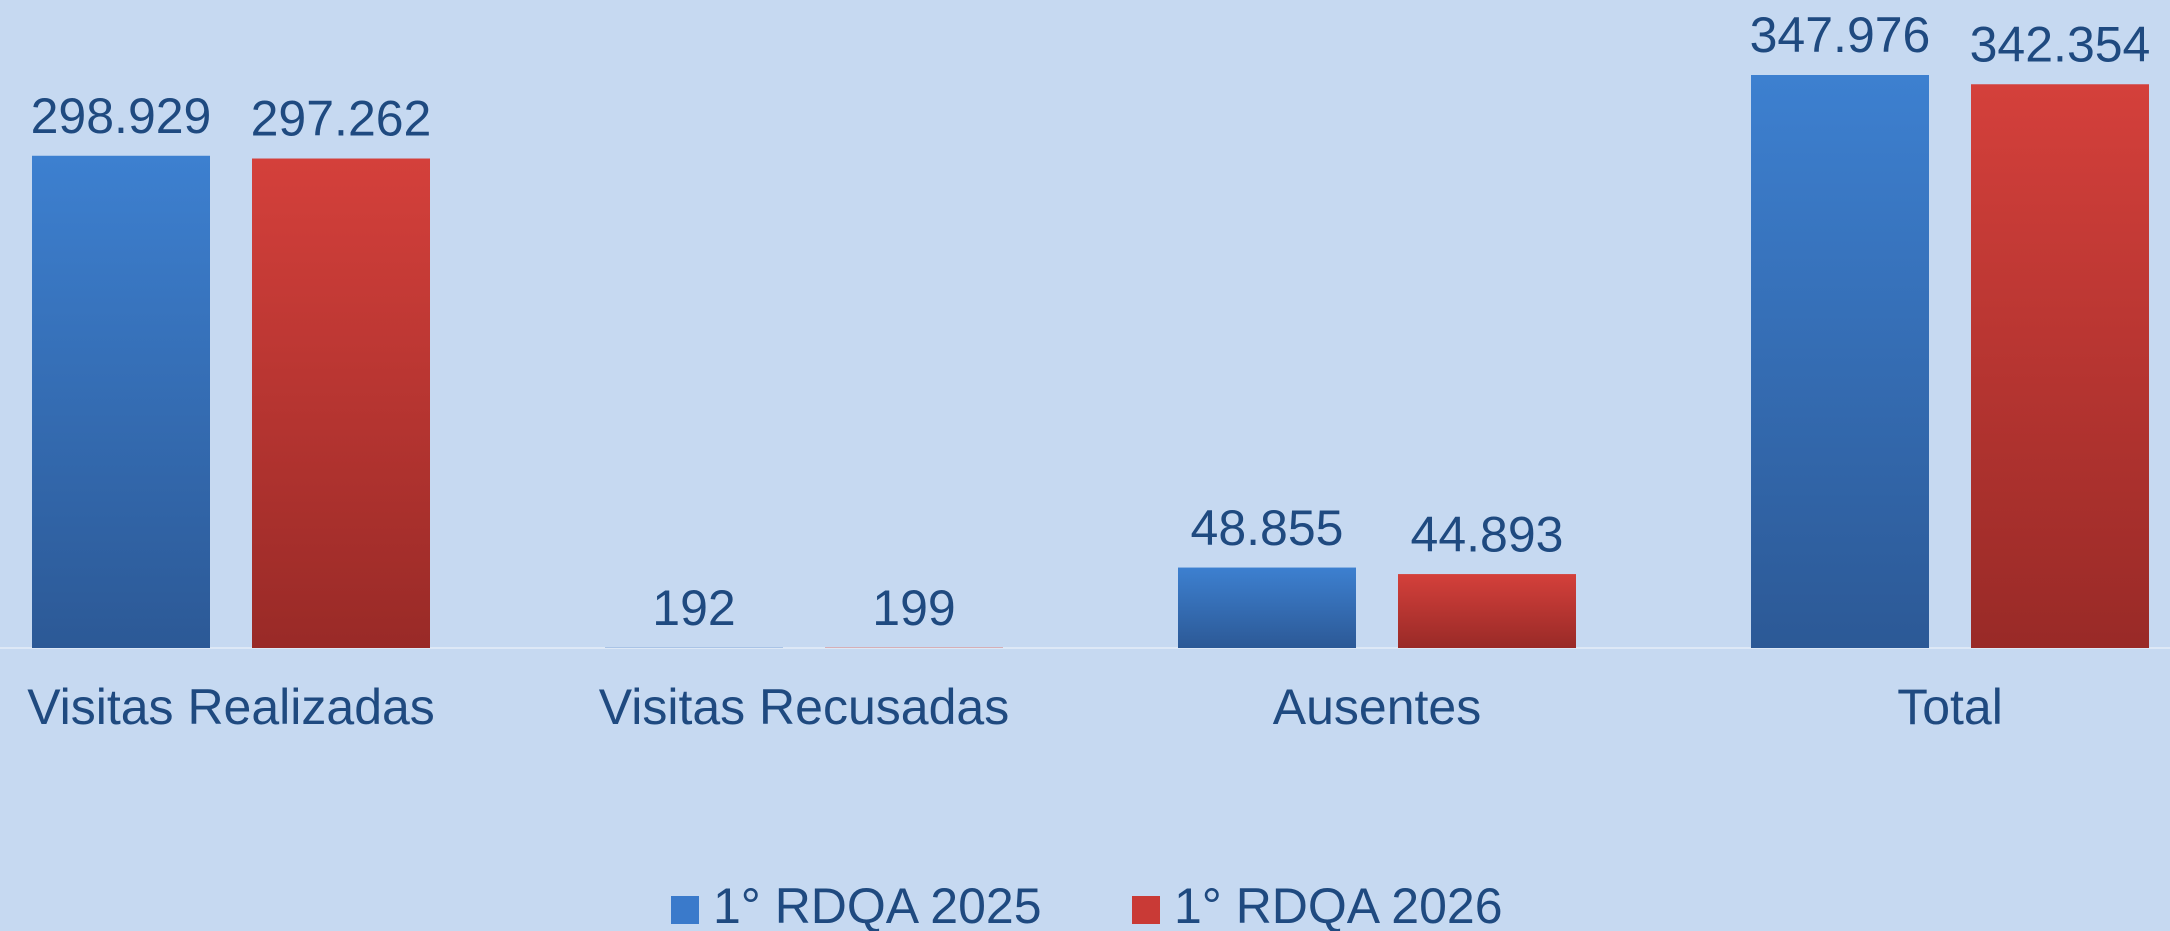 The width and height of the screenshot is (2170, 931). I want to click on x-tick-label: Ausentes, so click(1377, 707).